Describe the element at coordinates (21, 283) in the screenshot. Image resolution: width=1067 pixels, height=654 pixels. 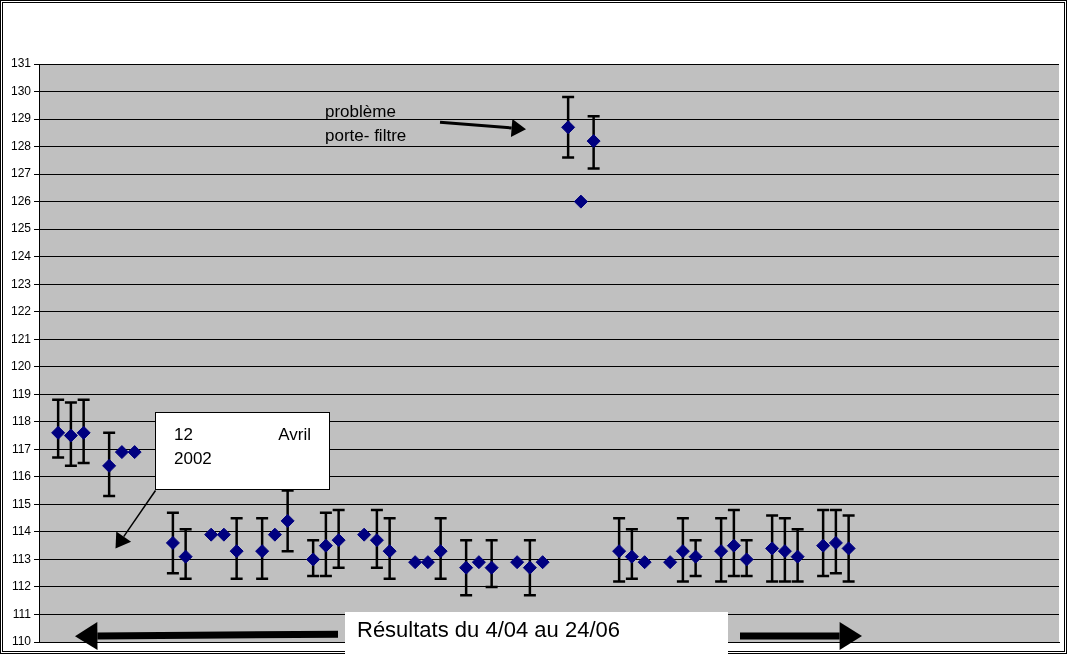
I see `y-tick-label: 123` at that location.